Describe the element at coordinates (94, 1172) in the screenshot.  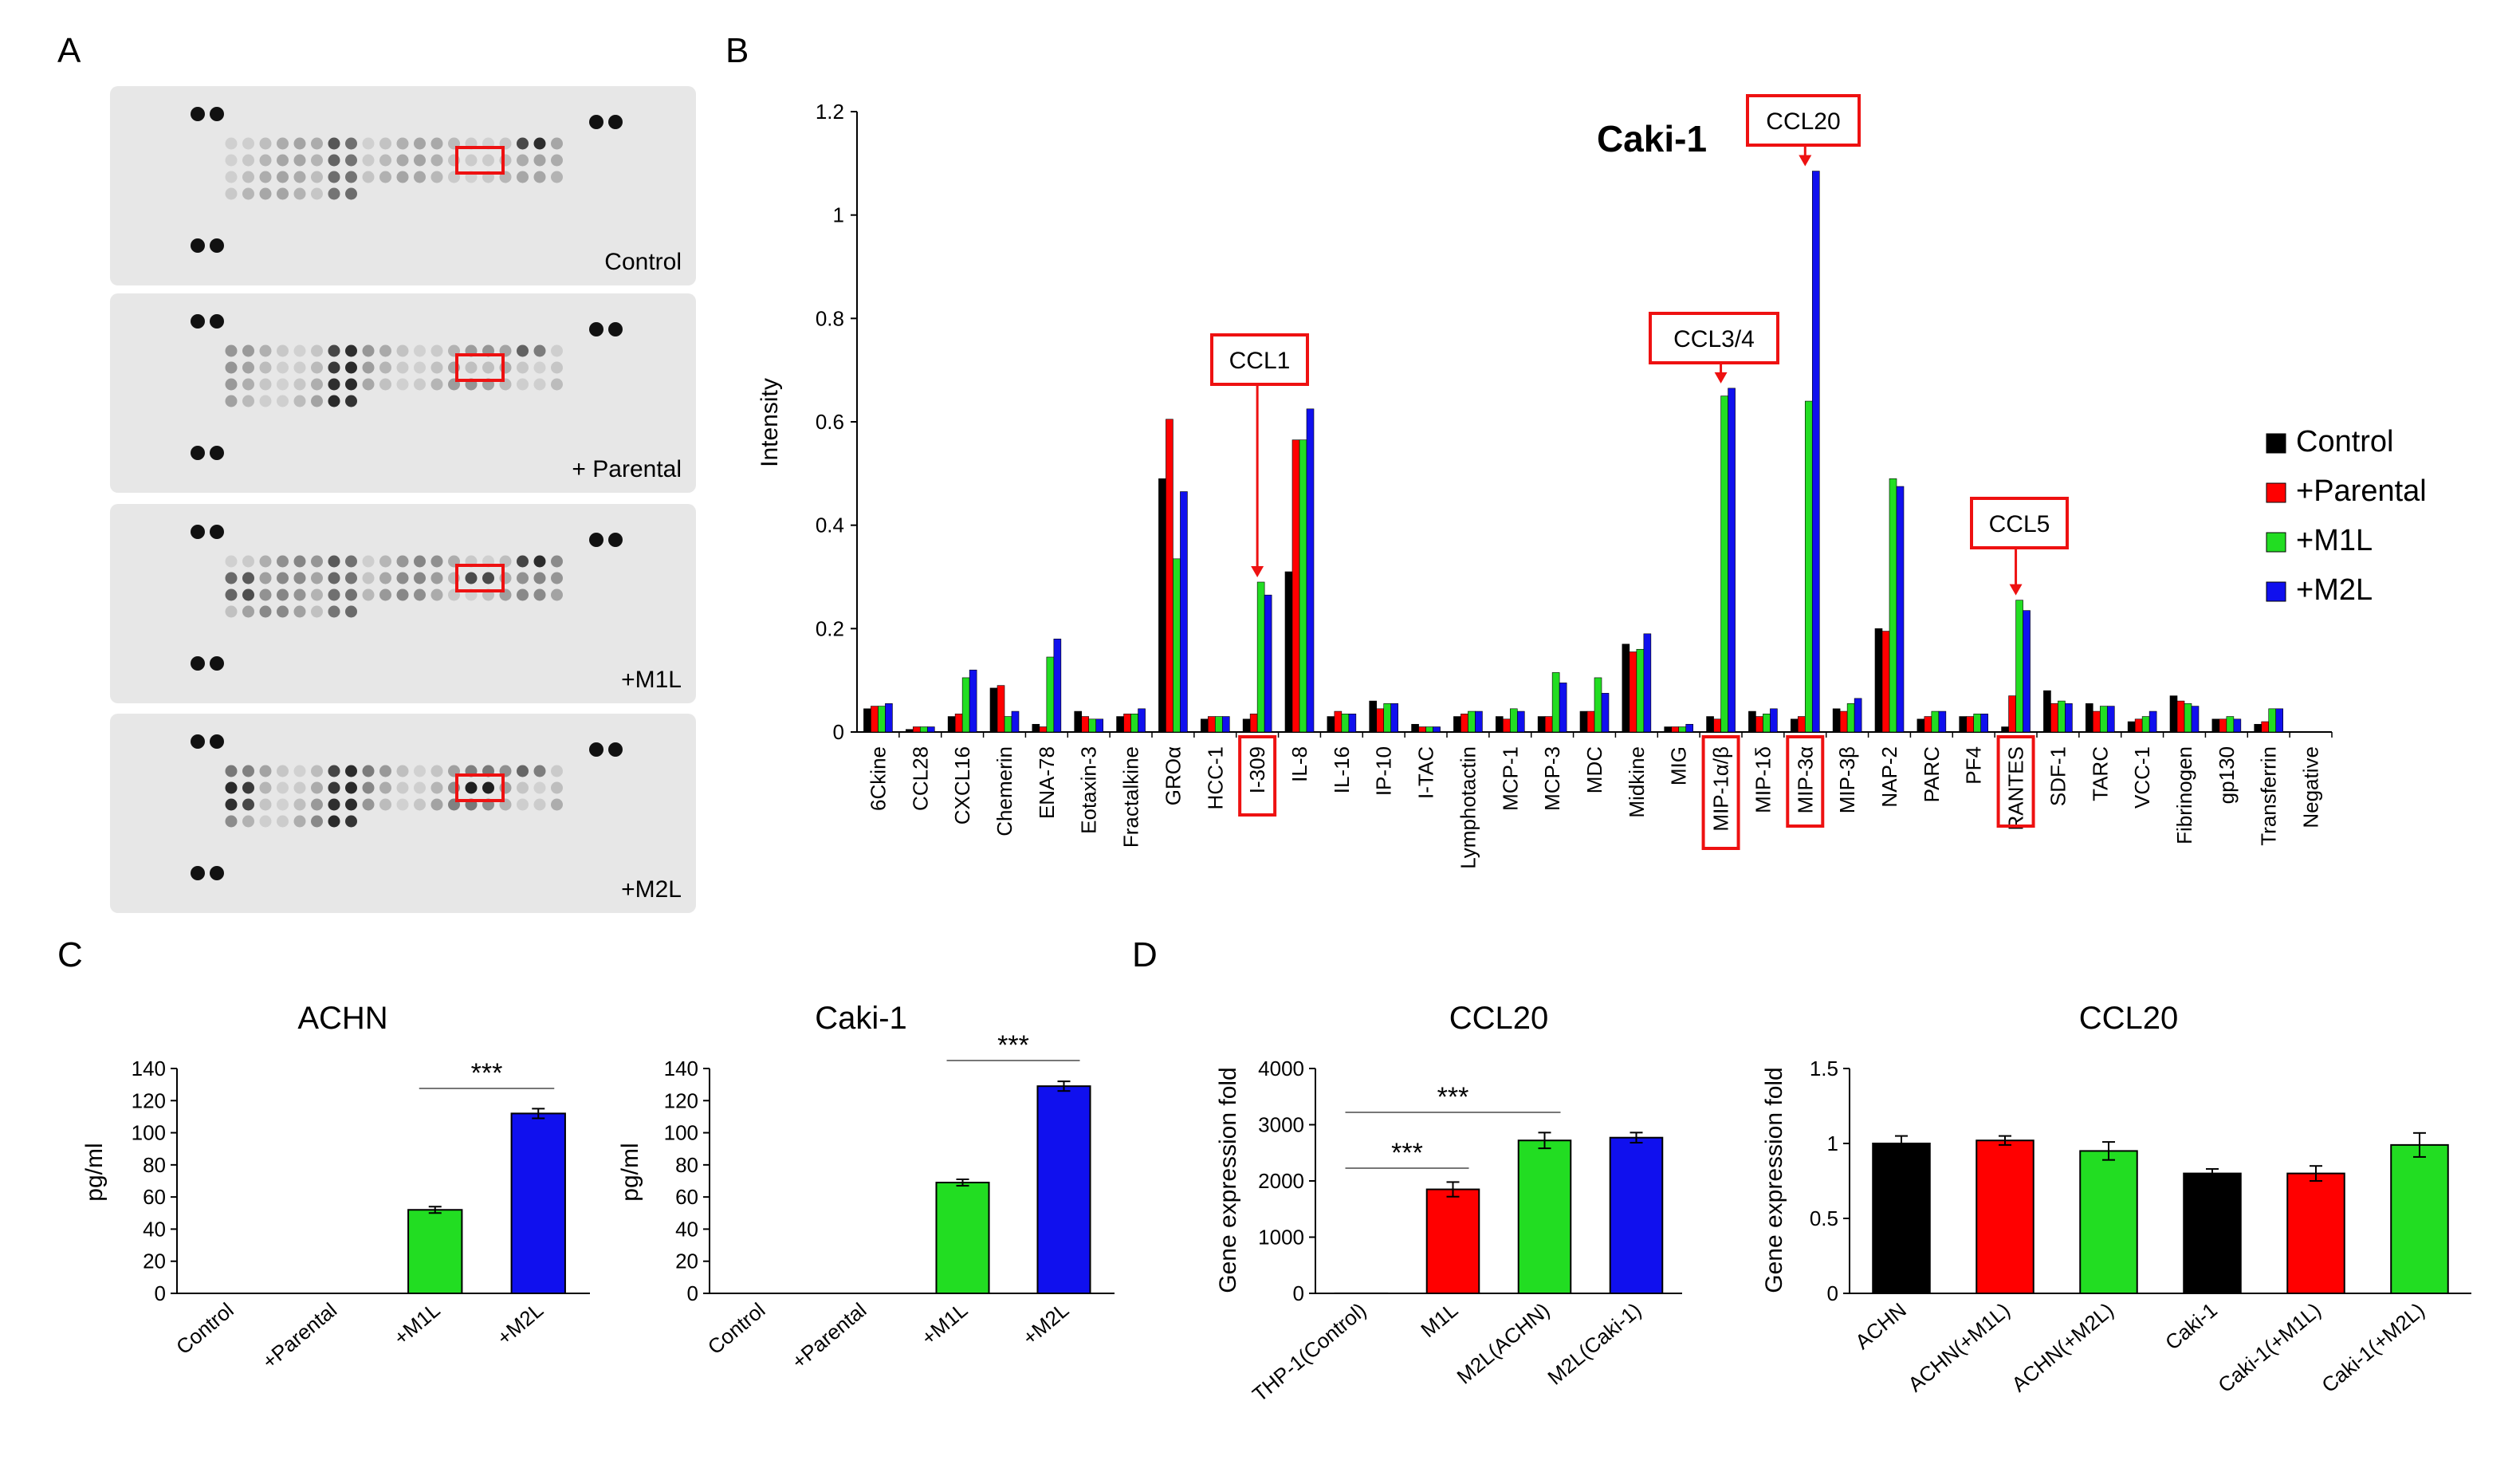
I see `y-axis-label: pg/ml` at that location.